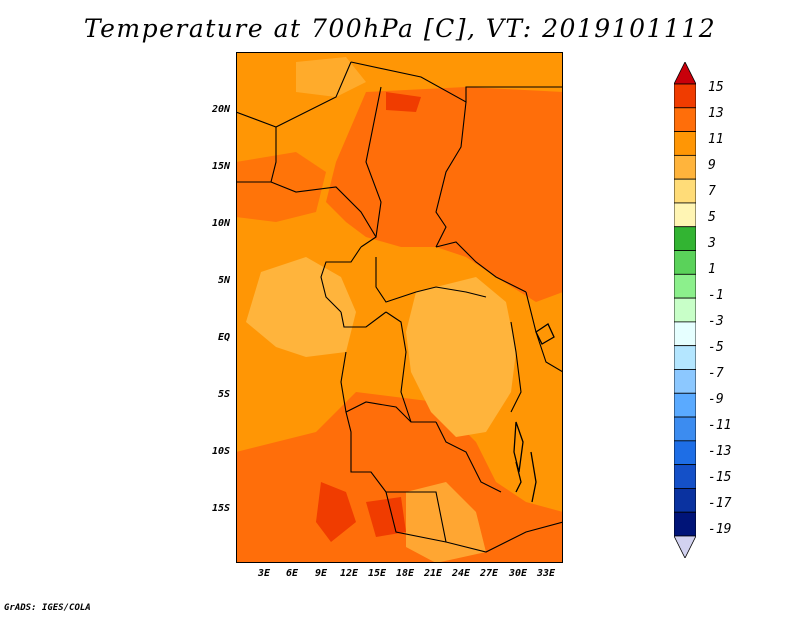  What do you see at coordinates (712, 243) in the screenshot?
I see `colorbar-label: 3` at bounding box center [712, 243].